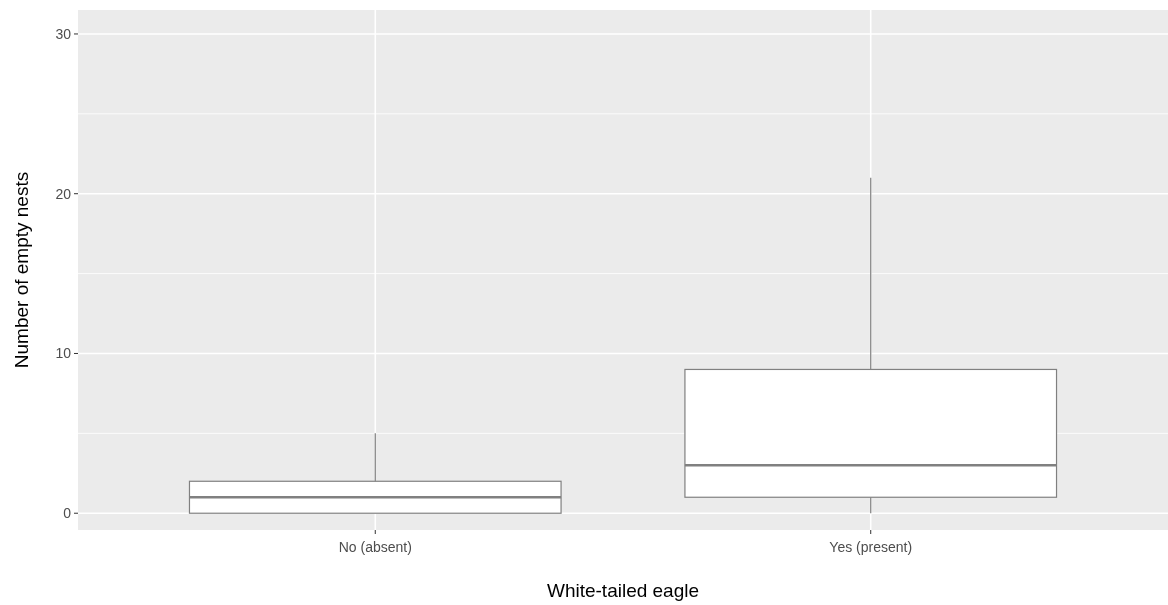  What do you see at coordinates (871, 547) in the screenshot?
I see `x-tick-label: Yes (present)` at bounding box center [871, 547].